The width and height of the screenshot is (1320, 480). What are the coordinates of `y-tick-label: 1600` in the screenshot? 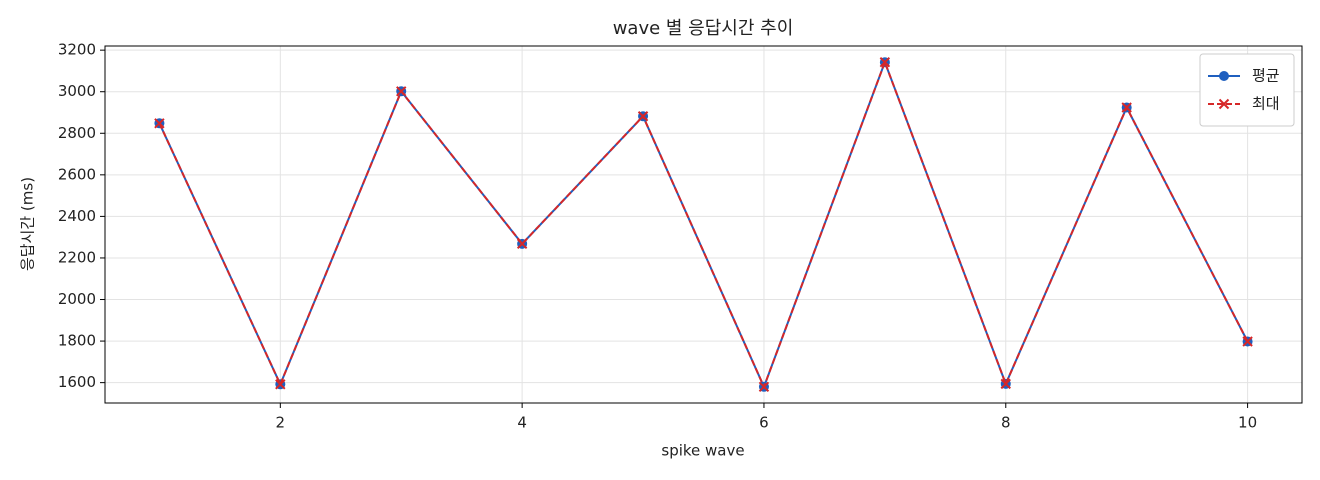 It's located at (77, 382).